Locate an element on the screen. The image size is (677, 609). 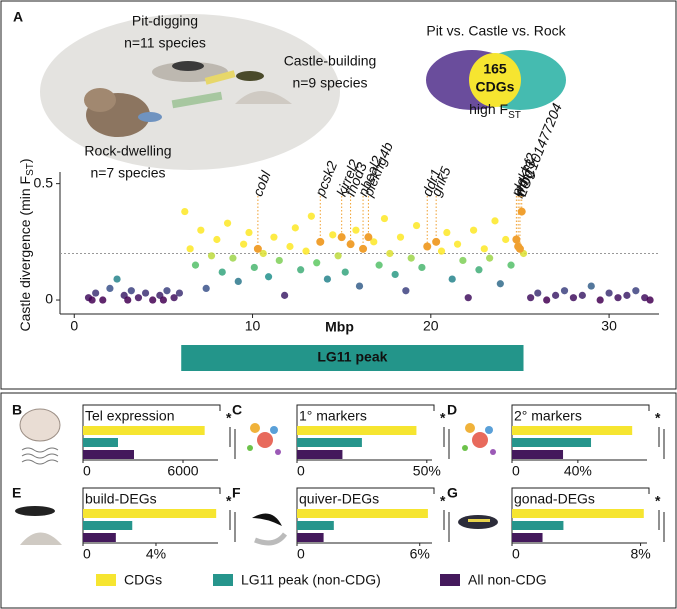
legend-label: LG11 peak (non-CDG) is located at coordinates (311, 580).